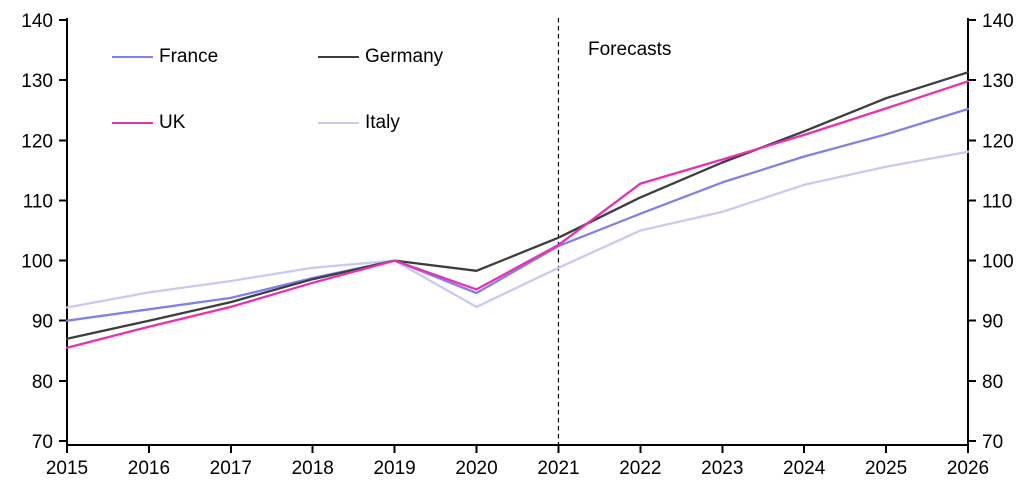 The height and width of the screenshot is (490, 1034). What do you see at coordinates (476, 468) in the screenshot?
I see `x-tick-label: 2020` at bounding box center [476, 468].